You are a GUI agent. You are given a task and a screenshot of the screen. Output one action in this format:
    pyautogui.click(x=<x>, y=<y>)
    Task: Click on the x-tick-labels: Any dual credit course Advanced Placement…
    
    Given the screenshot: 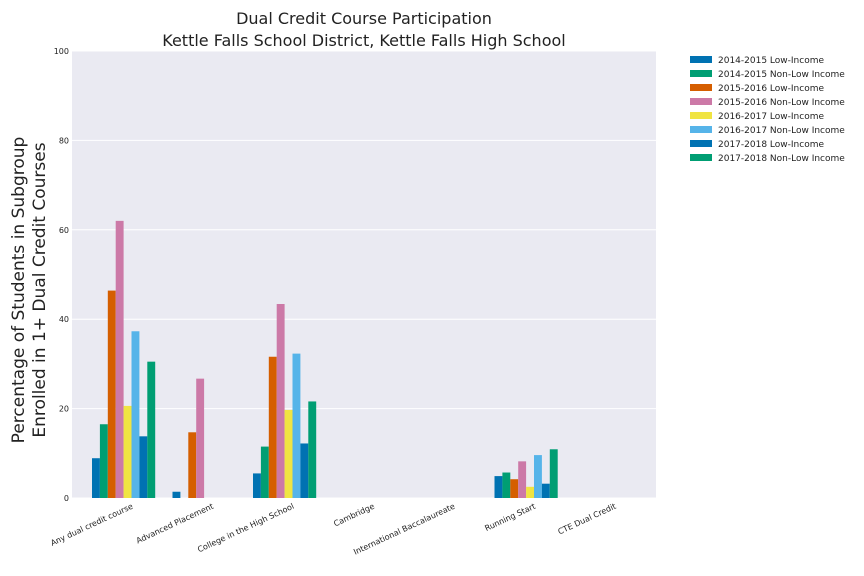 What is the action you would take?
    pyautogui.click(x=333, y=529)
    